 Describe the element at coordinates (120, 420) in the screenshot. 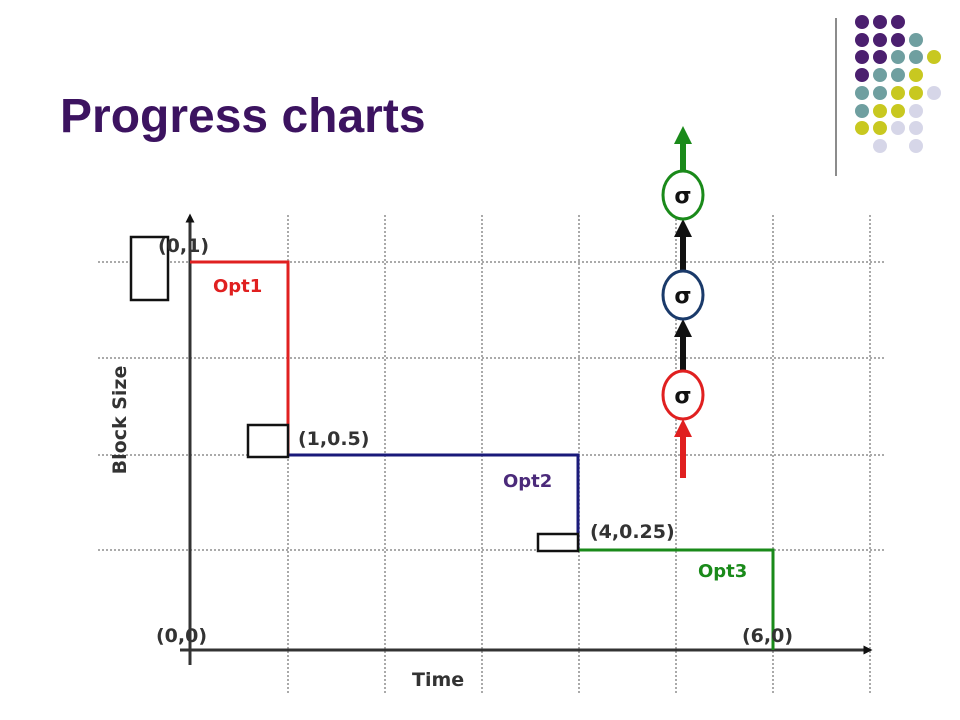

I see `y-axis-label: Block Size` at that location.